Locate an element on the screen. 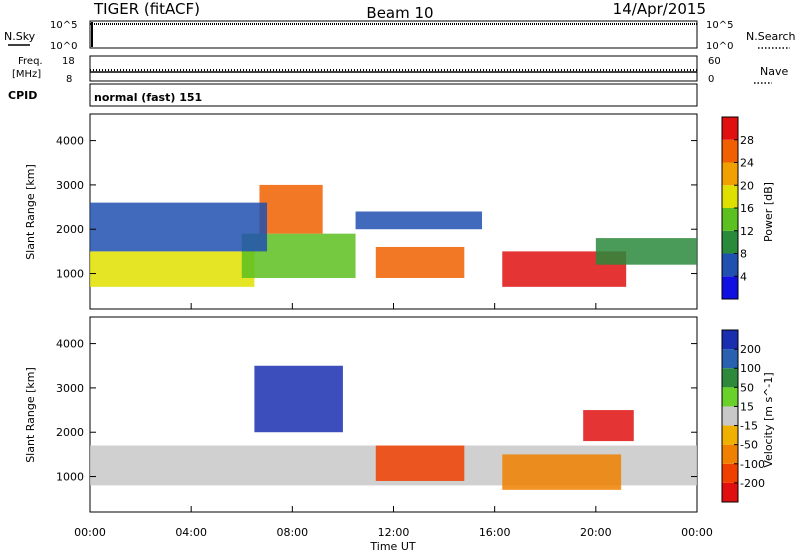 The image size is (800, 554). velocity-ytick-label-1: 2000 is located at coordinates (70, 432).